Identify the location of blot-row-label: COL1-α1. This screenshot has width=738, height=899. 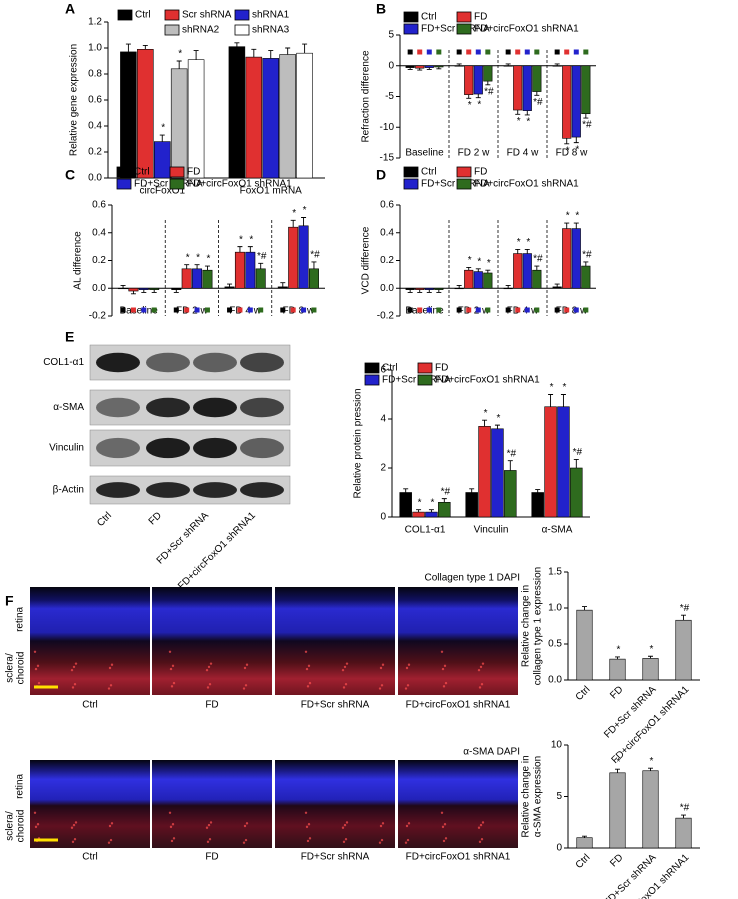
(63, 362).